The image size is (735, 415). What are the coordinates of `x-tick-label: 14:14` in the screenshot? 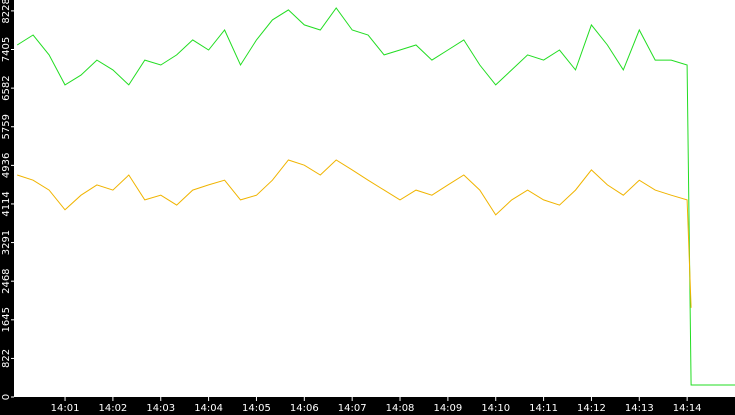 It's located at (687, 408).